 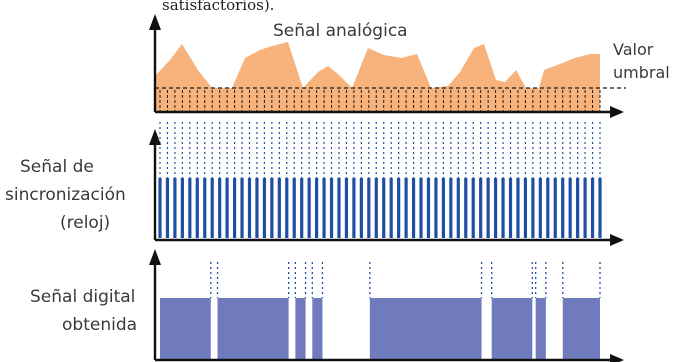 I want to click on digital-signal, so click(x=380, y=329).